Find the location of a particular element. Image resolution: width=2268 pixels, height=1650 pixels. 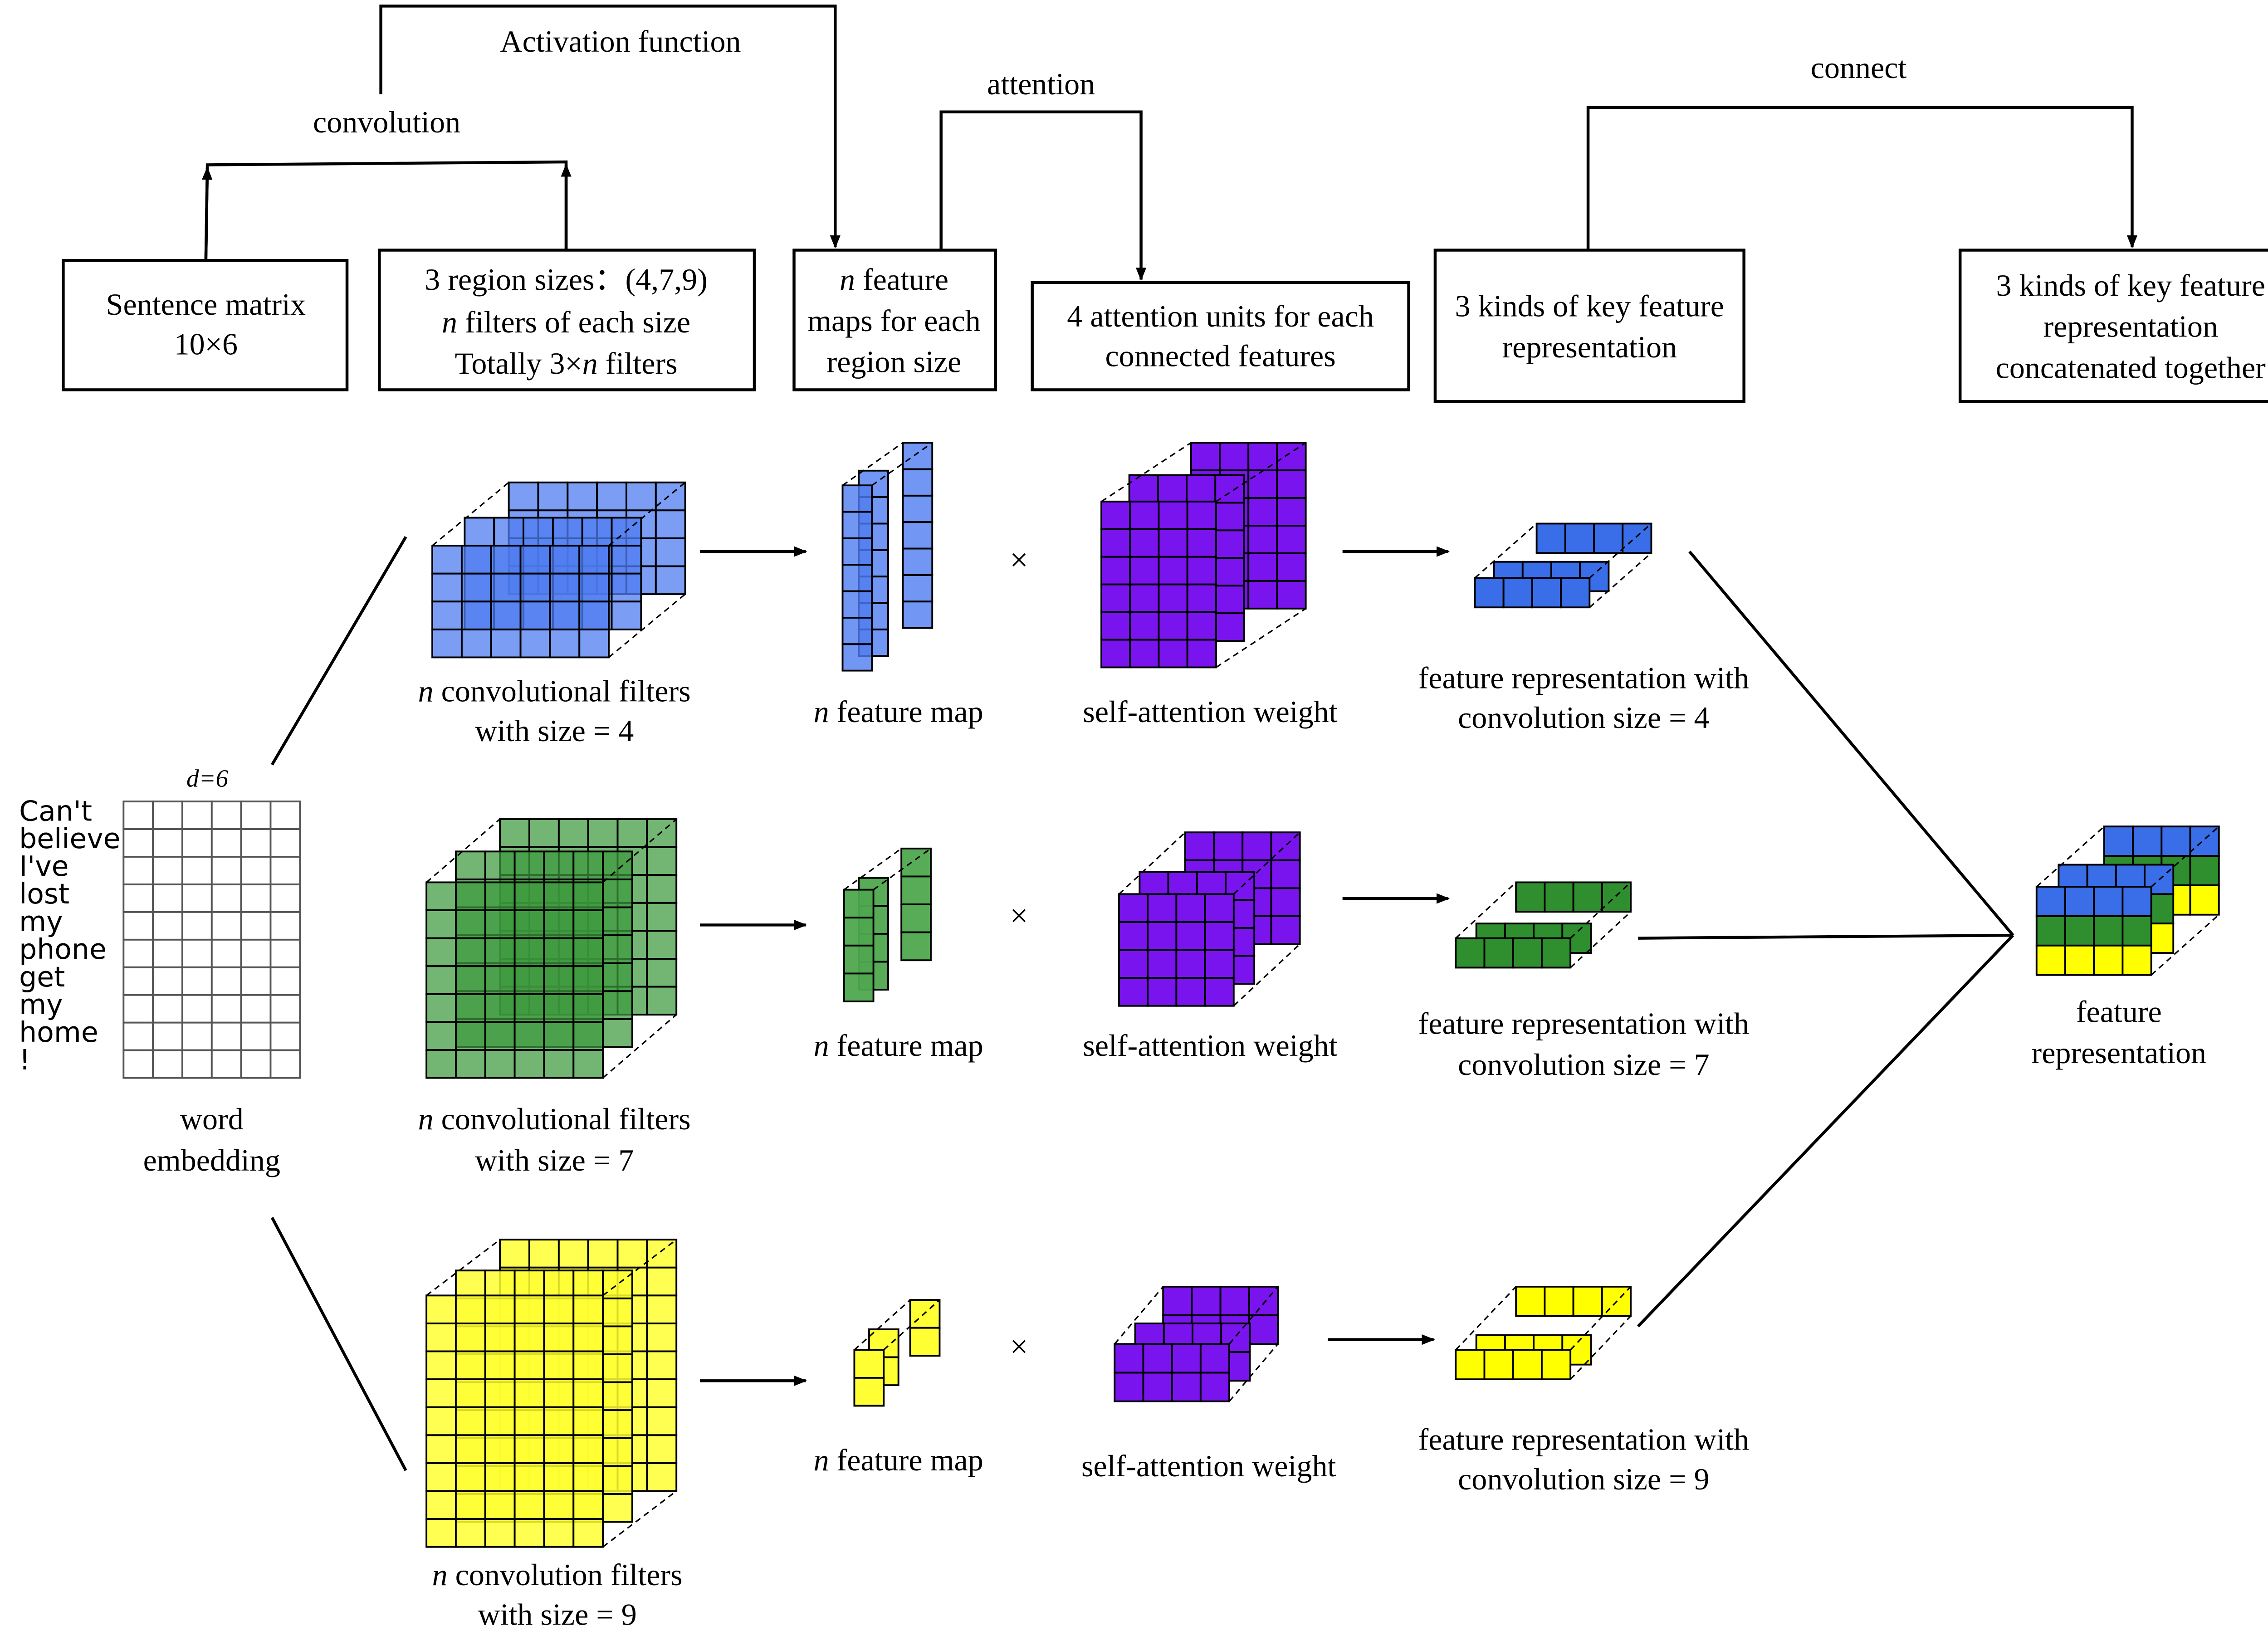

embedding-word: lost is located at coordinates (44, 894).